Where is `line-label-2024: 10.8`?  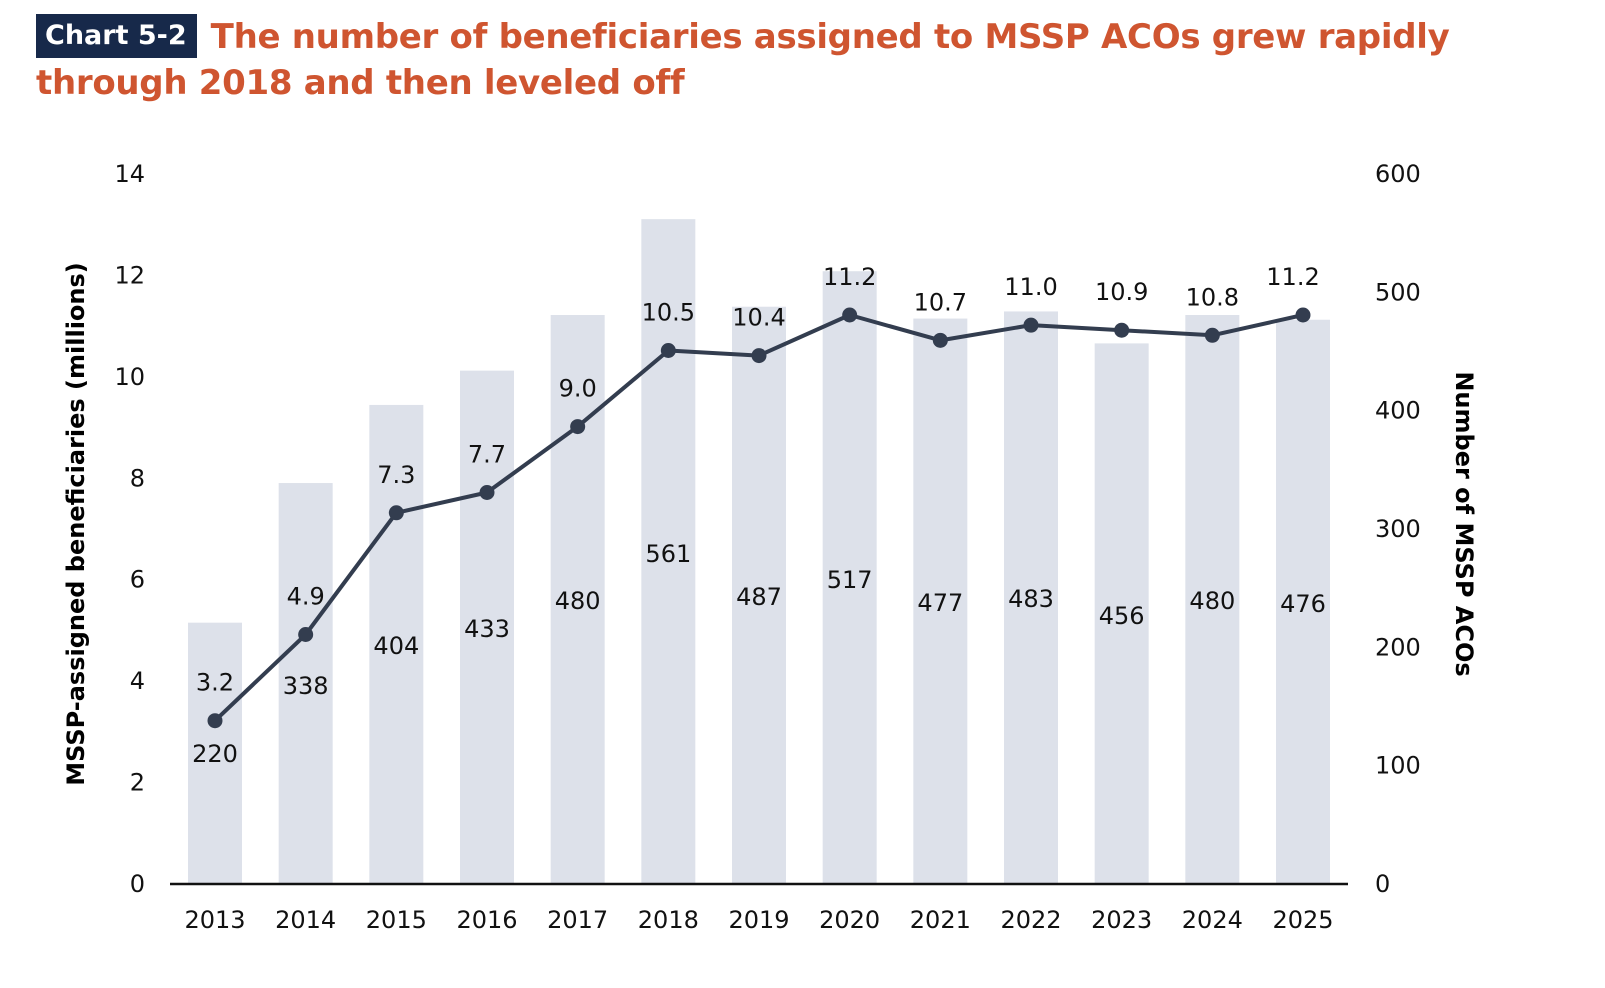 line-label-2024: 10.8 is located at coordinates (1212, 297).